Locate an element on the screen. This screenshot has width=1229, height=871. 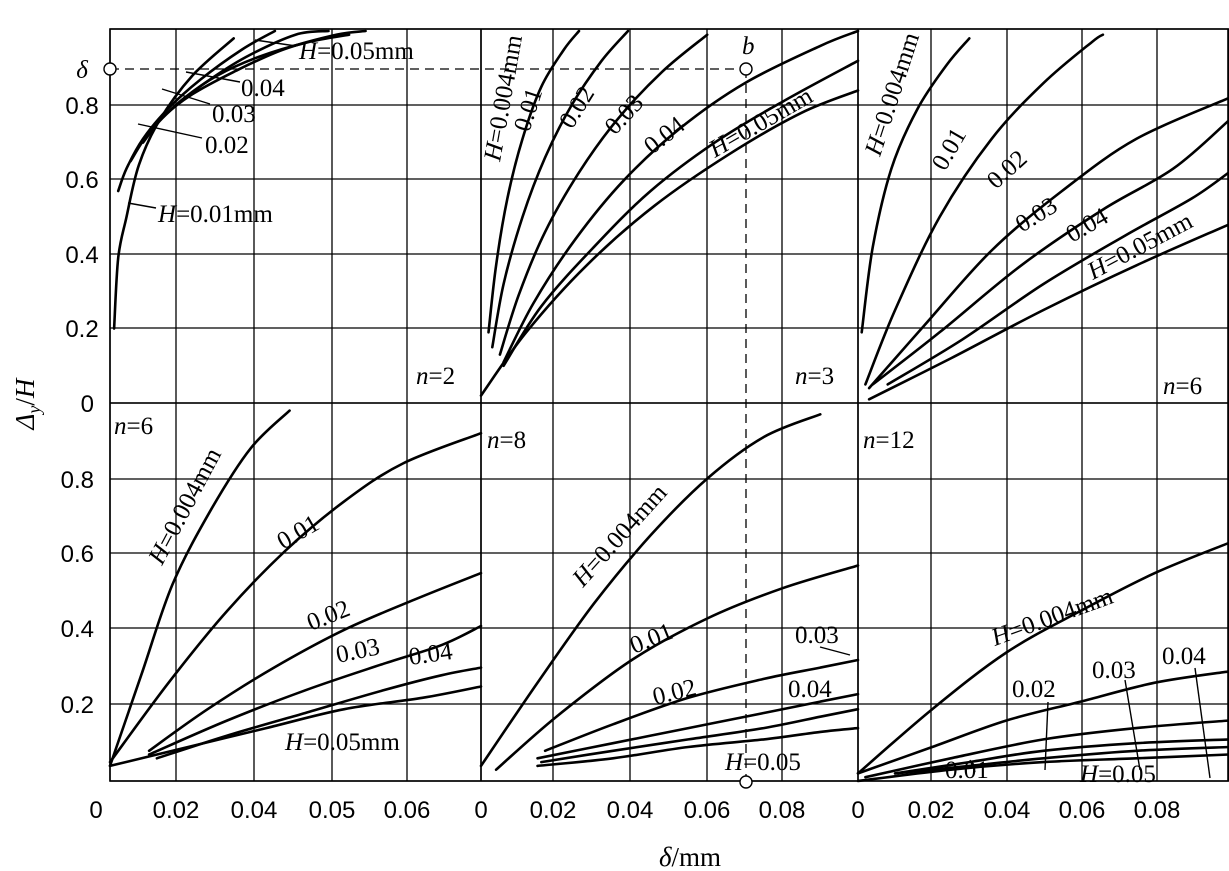
series-label-n6_top-1: 0.01 is located at coordinates (949, 149).